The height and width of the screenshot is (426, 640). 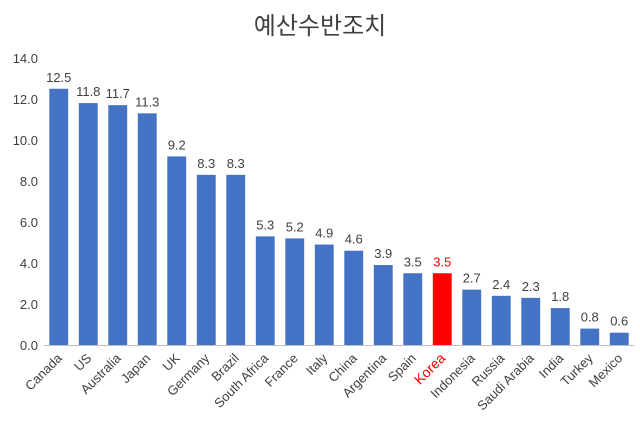 What do you see at coordinates (29, 345) in the screenshot?
I see `y-tick-label: 0.0` at bounding box center [29, 345].